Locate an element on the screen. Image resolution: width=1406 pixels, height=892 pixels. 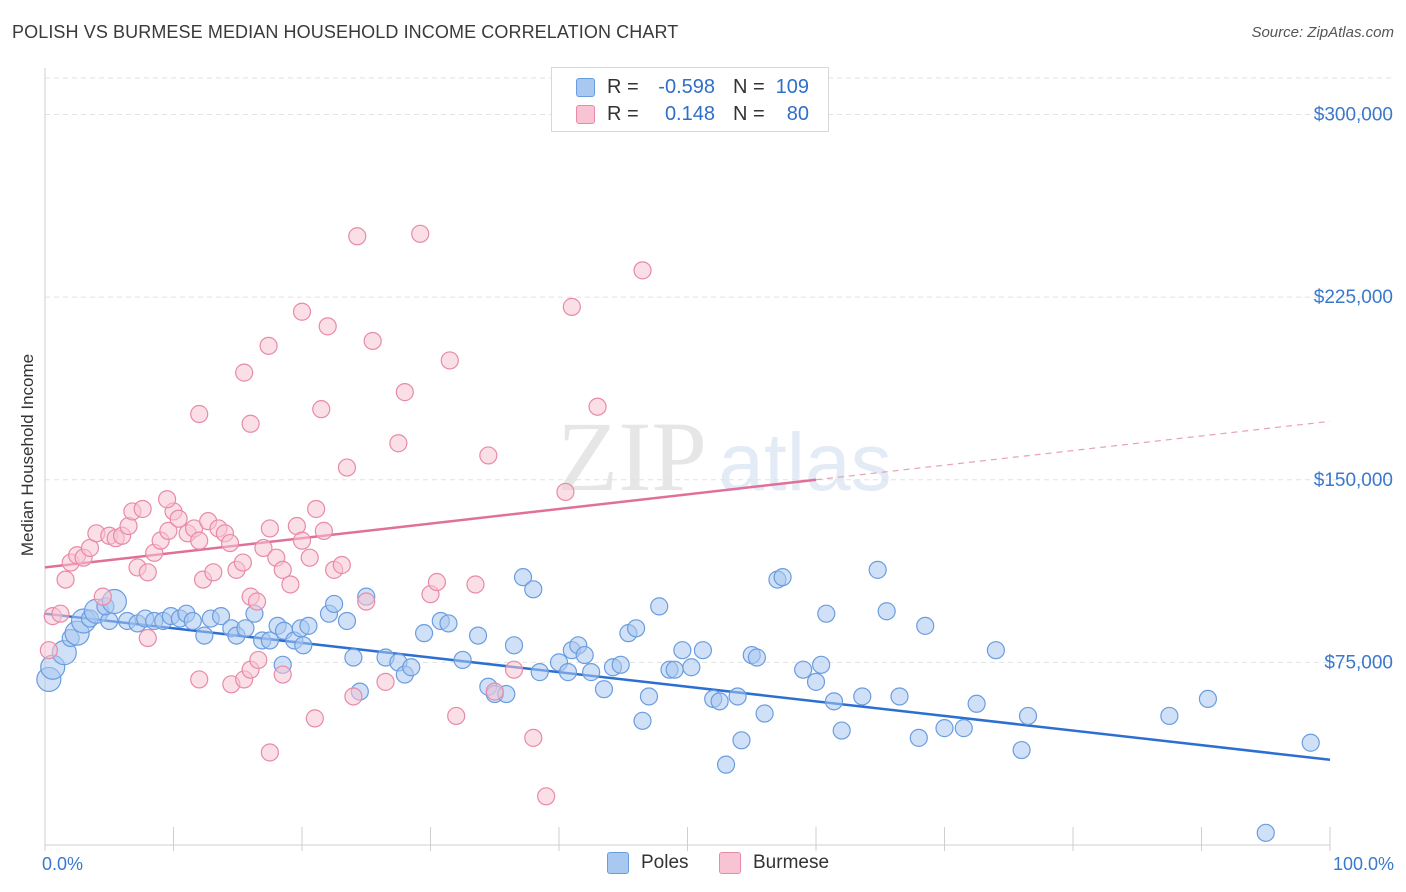
x-tick-labels: 0.0% 100.0% is located at coordinates (718, 864).